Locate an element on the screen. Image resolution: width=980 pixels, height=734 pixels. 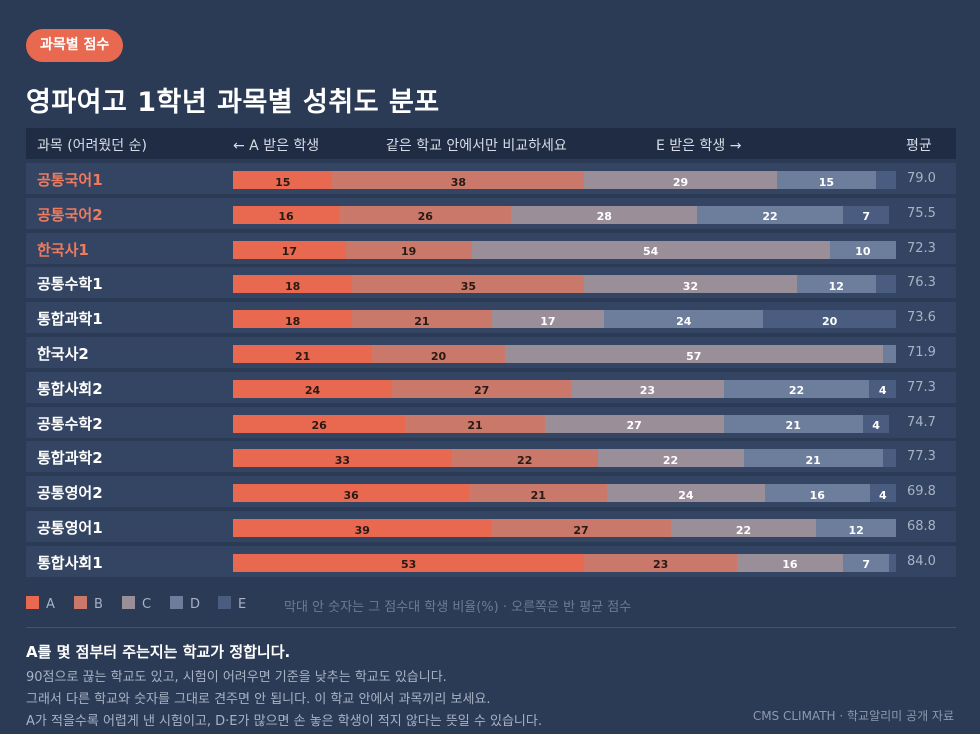
chart-row: 공통국어1 15 38 29 15 79.0 is located at coordinates (491, 178).